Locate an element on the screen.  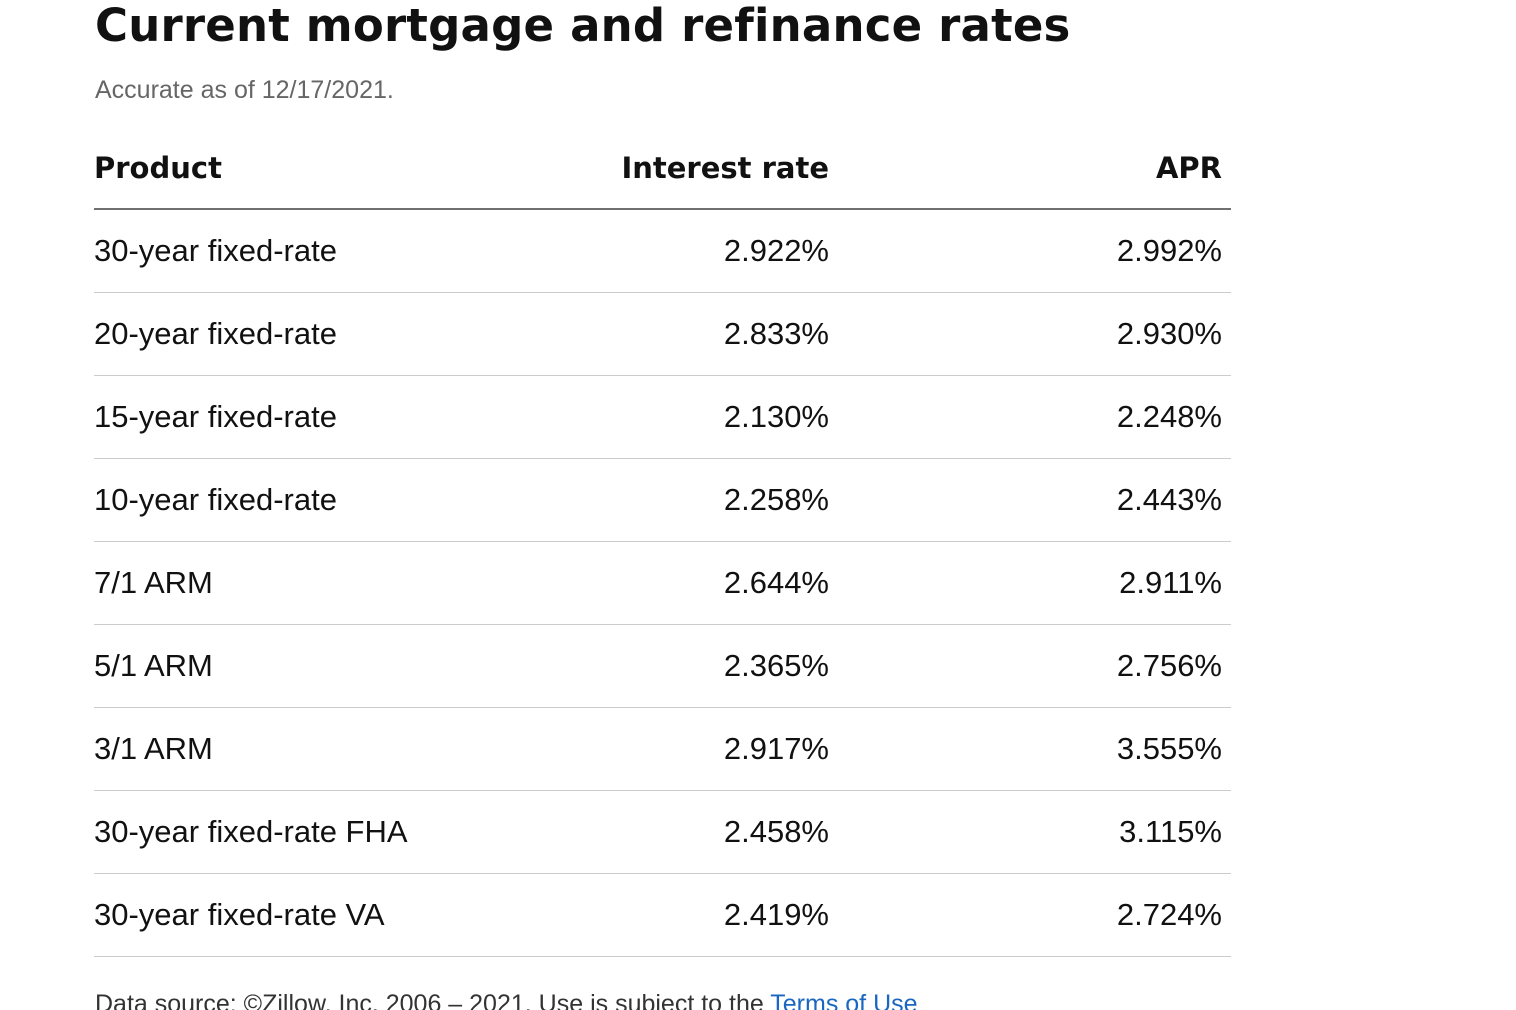
header-product: Product is located at coordinates (354, 168).